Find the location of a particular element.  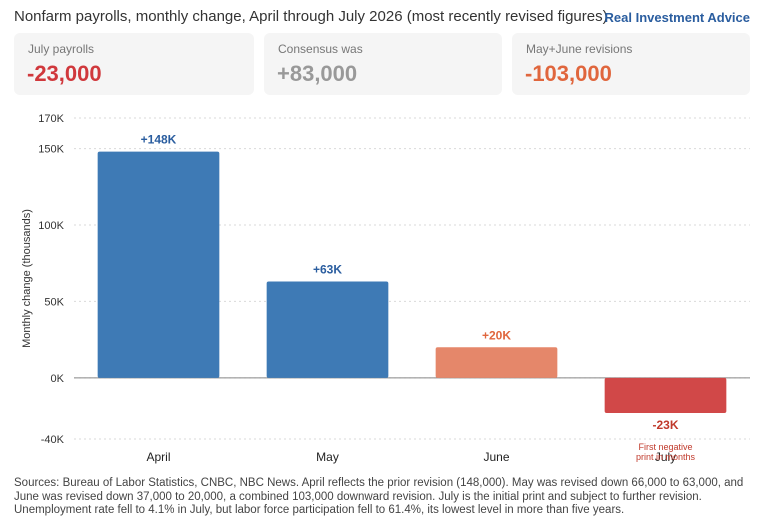

y-tick-label: 0K is located at coordinates (58, 379).